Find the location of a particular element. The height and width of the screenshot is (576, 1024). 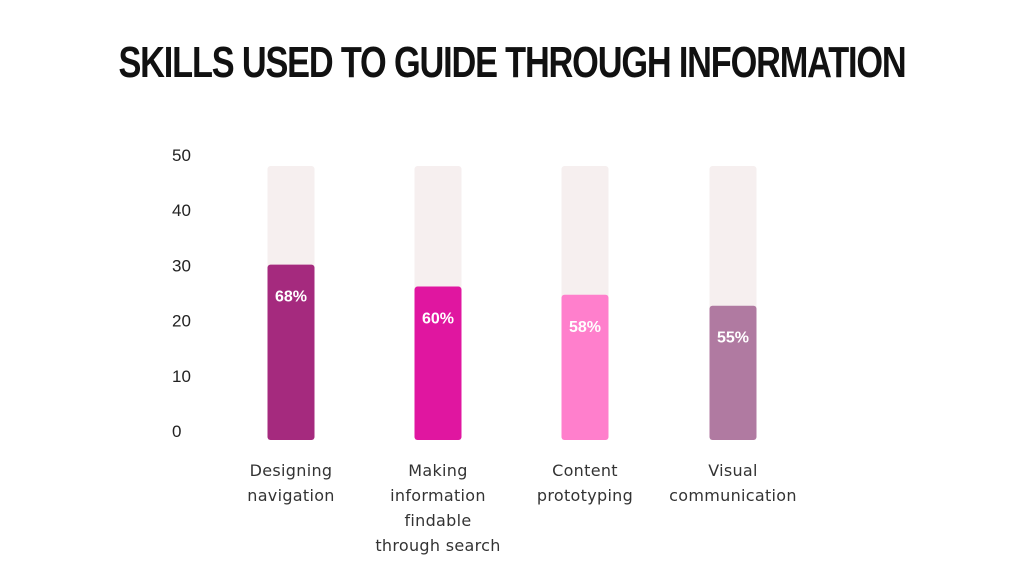

chart-title: SKILLS USED TO GUIDE THROUGH INFORMATION is located at coordinates (512, 62).